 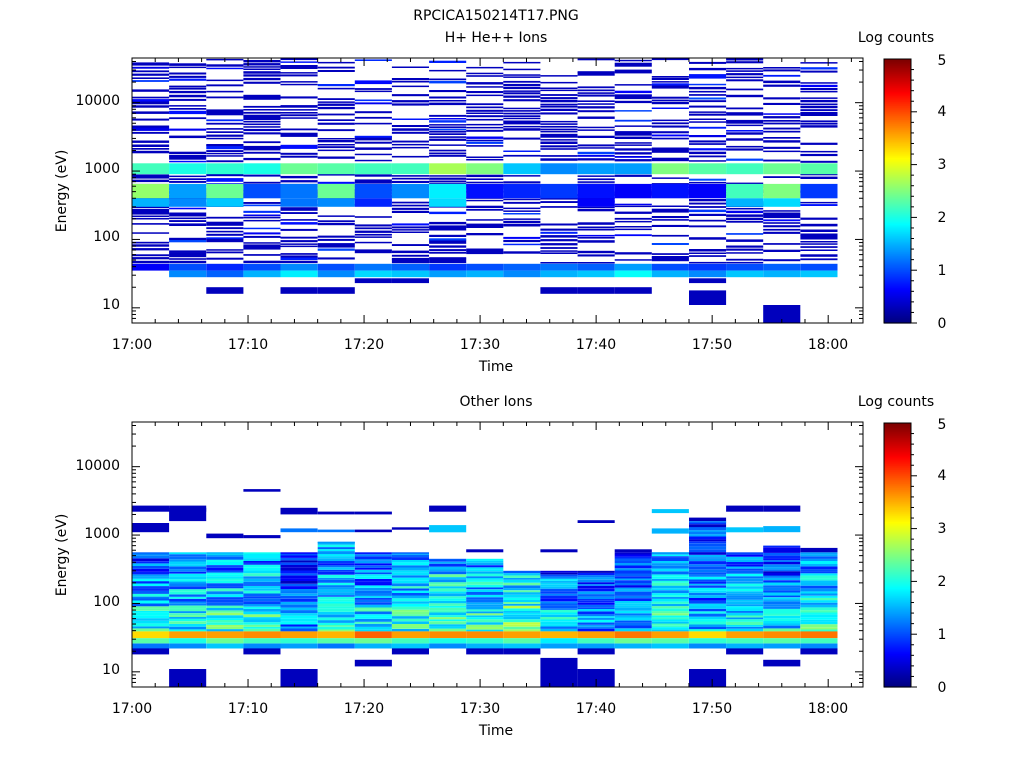 What do you see at coordinates (828, 709) in the screenshot?
I see `x-tick-label: 18:00` at bounding box center [828, 709].